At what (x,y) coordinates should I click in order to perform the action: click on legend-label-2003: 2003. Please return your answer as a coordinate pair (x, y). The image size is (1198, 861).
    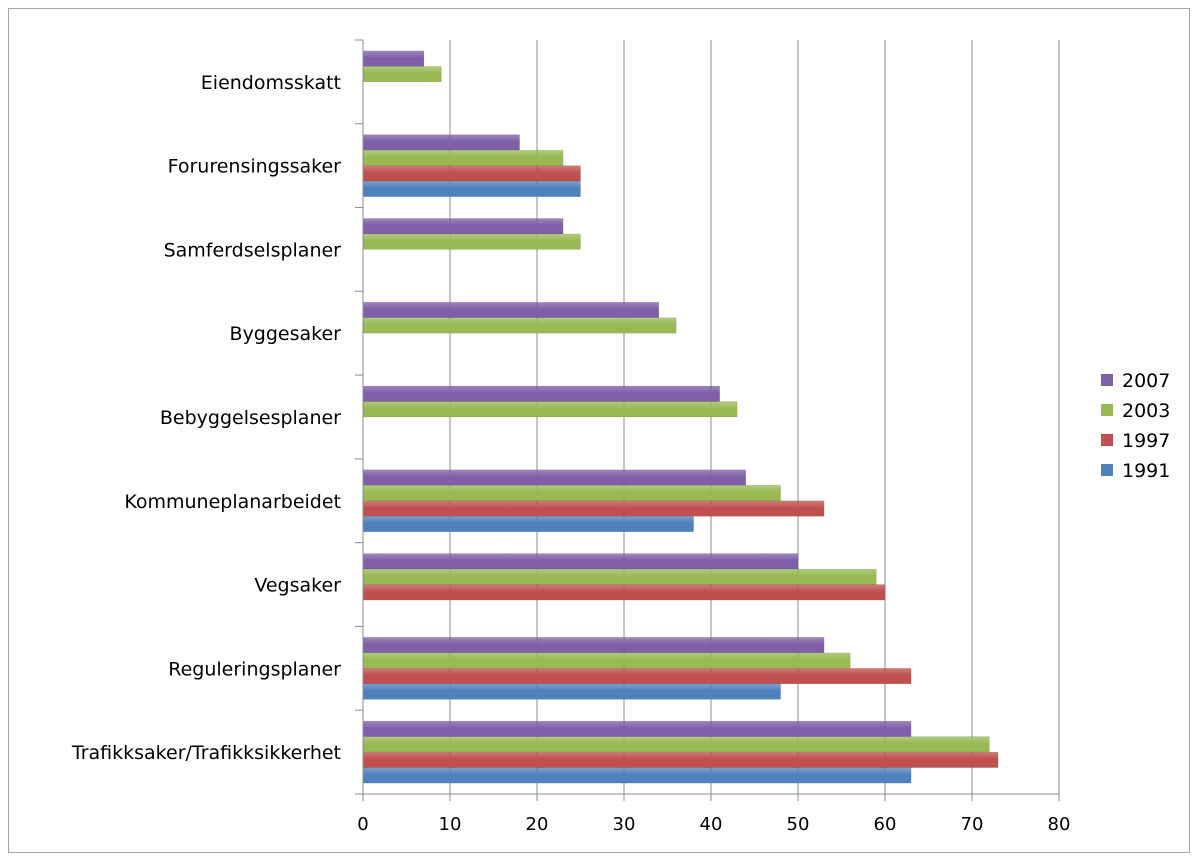
    Looking at the image, I should click on (1146, 411).